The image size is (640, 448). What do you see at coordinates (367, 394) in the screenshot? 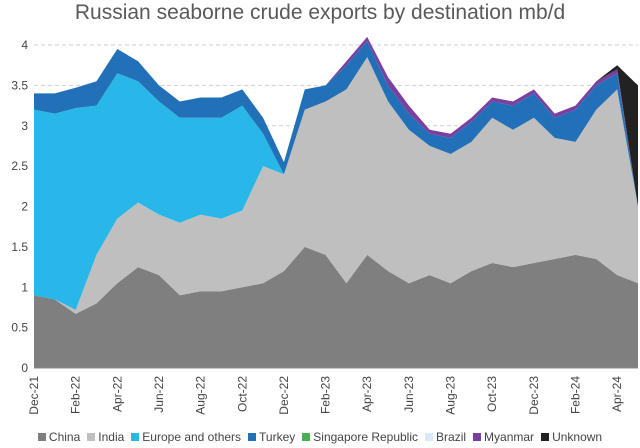
I see `x-tick-label: Apr-23` at bounding box center [367, 394].